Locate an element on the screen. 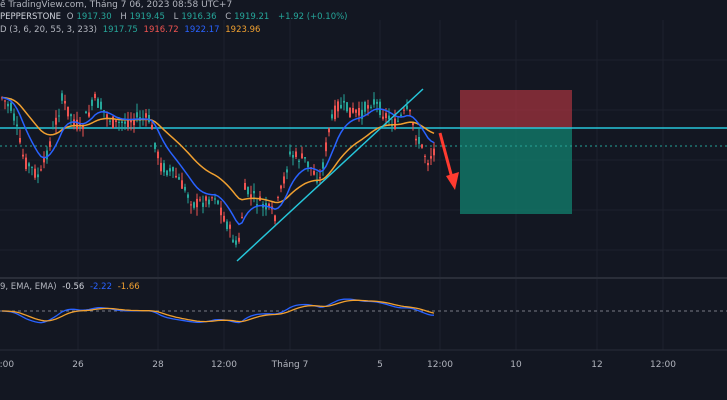  macd-value-2: -2.22 is located at coordinates (100, 287).